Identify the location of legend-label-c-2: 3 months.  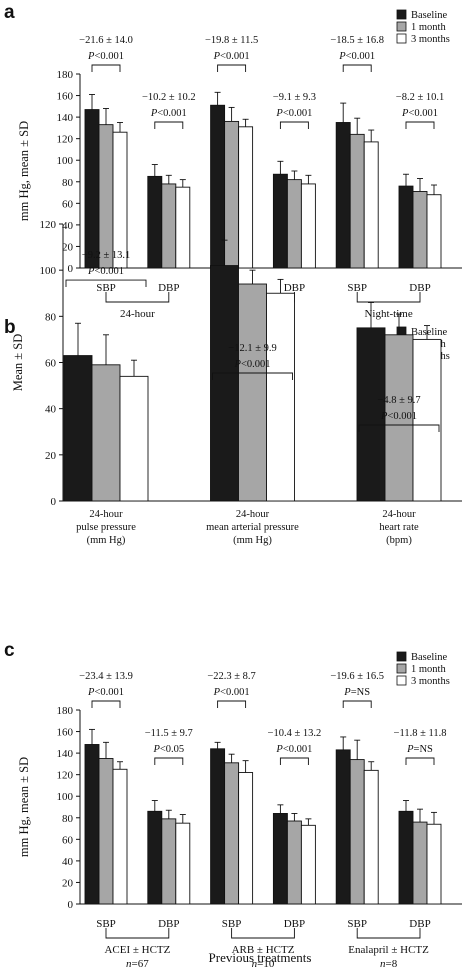
(430, 681).